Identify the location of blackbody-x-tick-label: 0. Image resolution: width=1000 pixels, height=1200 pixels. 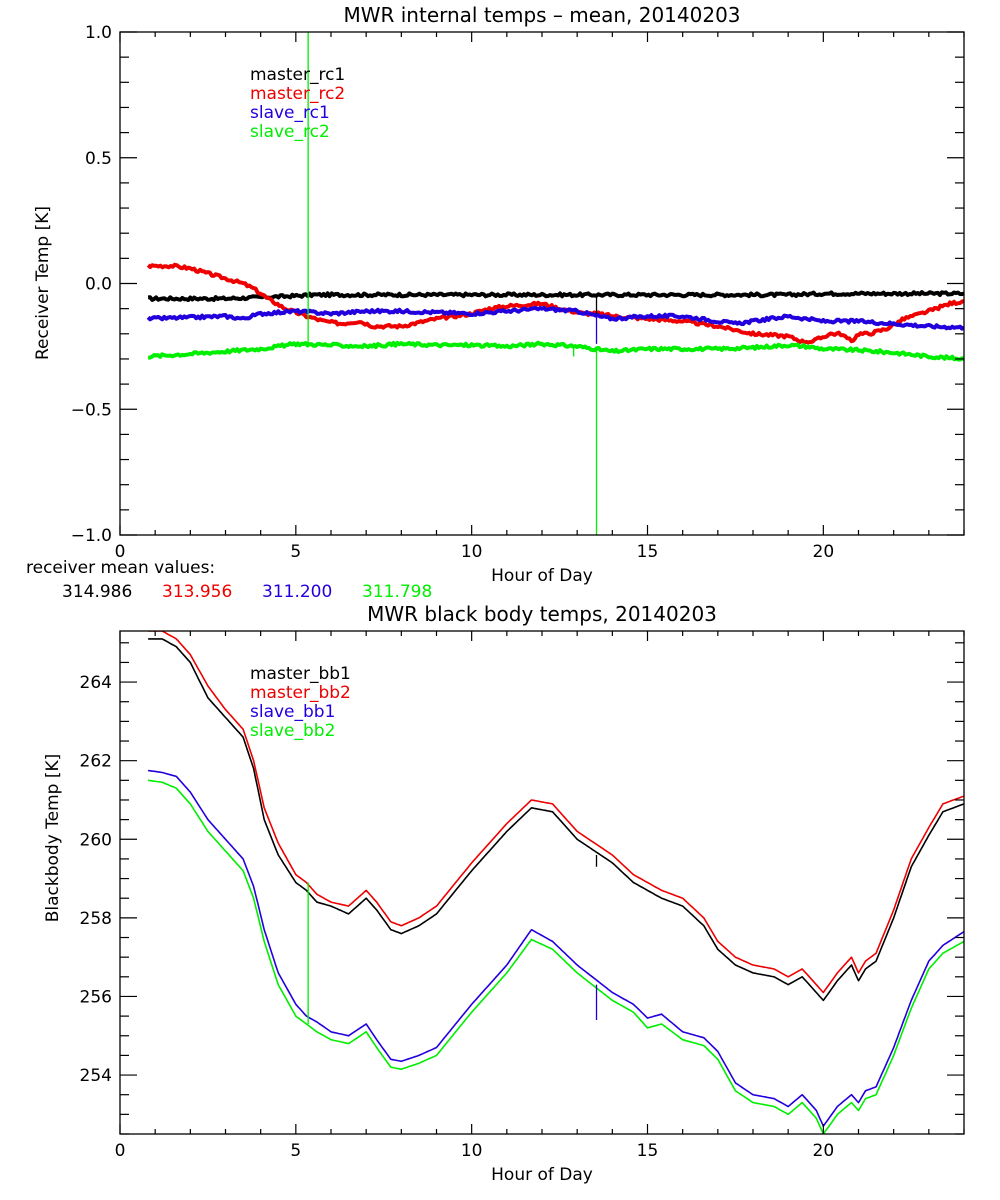
(120, 1151).